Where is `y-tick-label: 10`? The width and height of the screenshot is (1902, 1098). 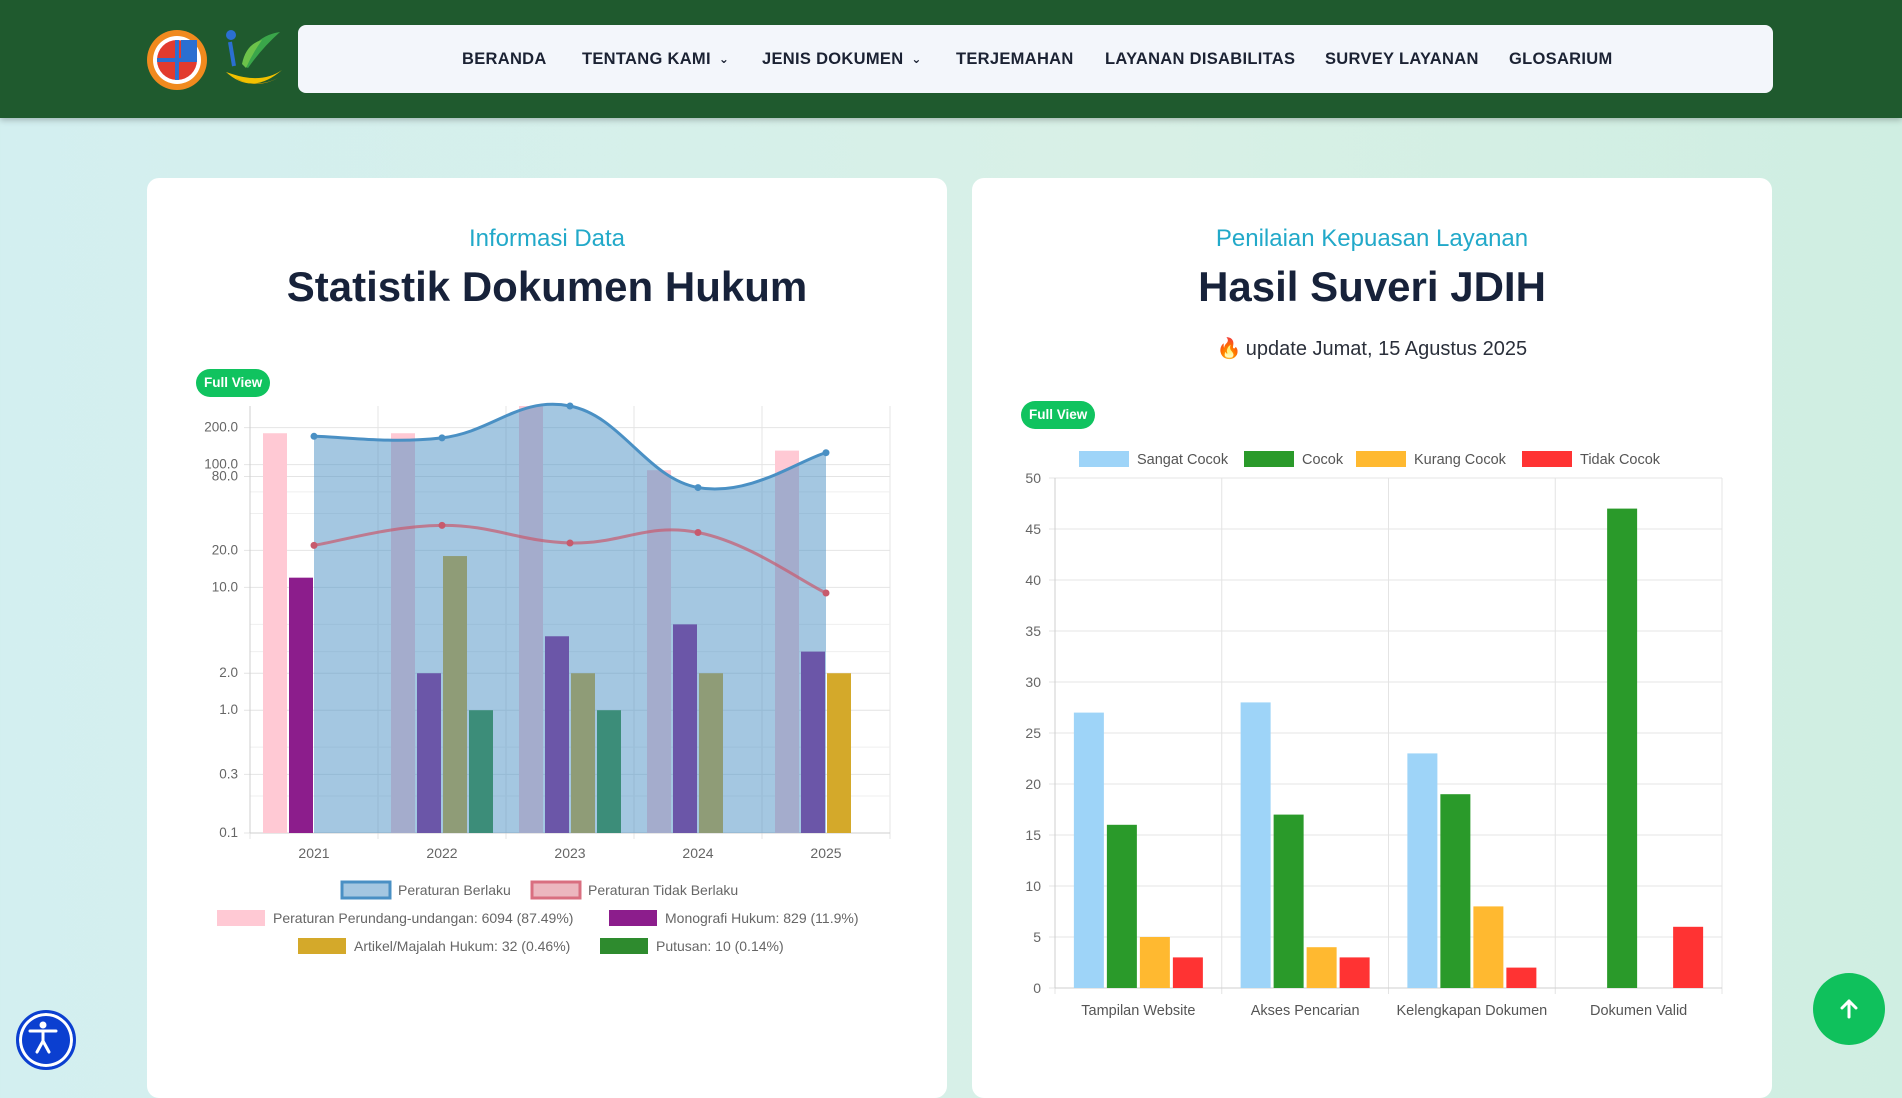
y-tick-label: 10 is located at coordinates (1033, 886).